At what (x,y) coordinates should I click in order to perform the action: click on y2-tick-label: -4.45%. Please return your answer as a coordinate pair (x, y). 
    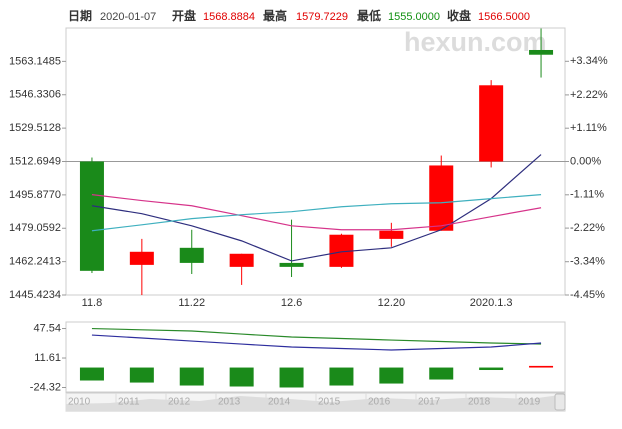
    Looking at the image, I should click on (587, 295).